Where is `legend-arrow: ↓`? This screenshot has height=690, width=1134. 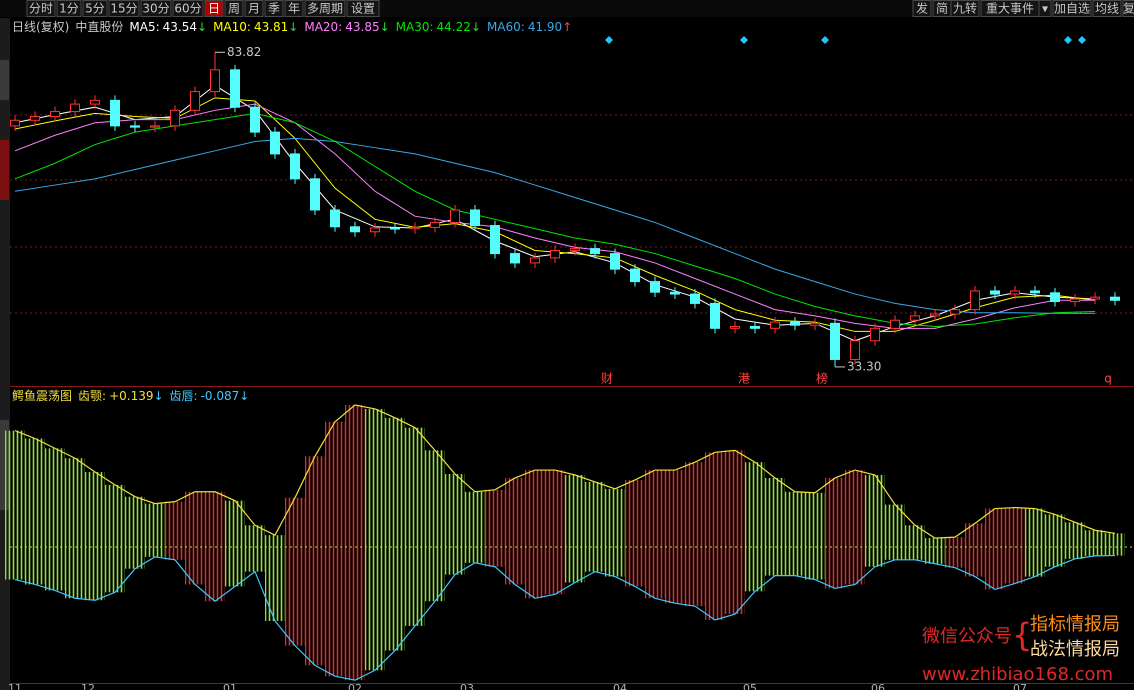
legend-arrow: ↓ is located at coordinates (158, 396).